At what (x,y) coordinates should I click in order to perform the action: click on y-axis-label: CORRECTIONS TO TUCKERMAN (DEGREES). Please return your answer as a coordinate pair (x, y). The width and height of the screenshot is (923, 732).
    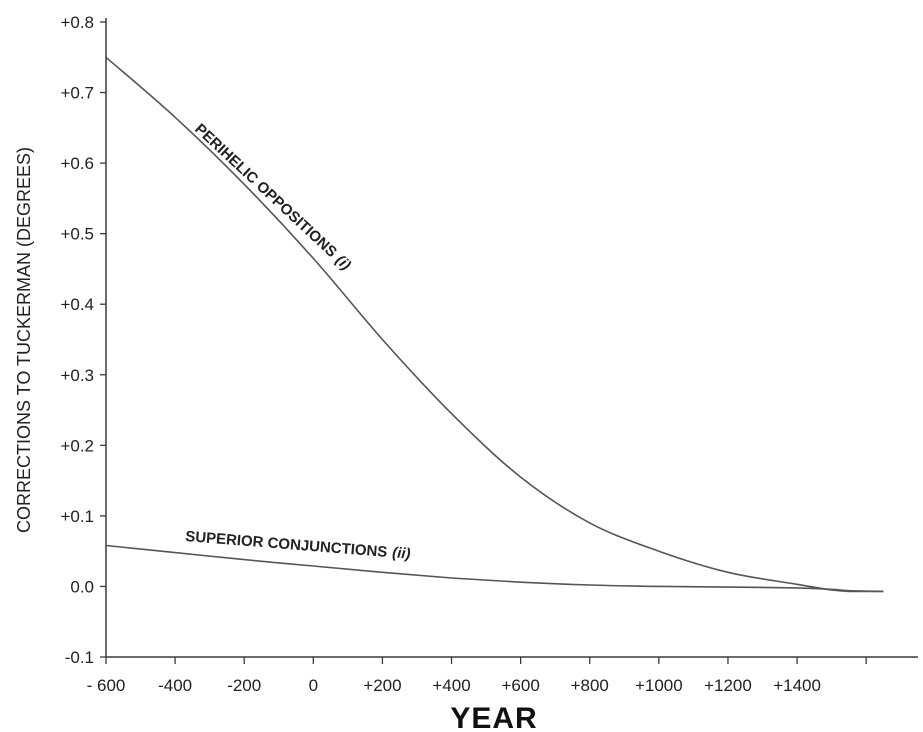
    Looking at the image, I should click on (24, 340).